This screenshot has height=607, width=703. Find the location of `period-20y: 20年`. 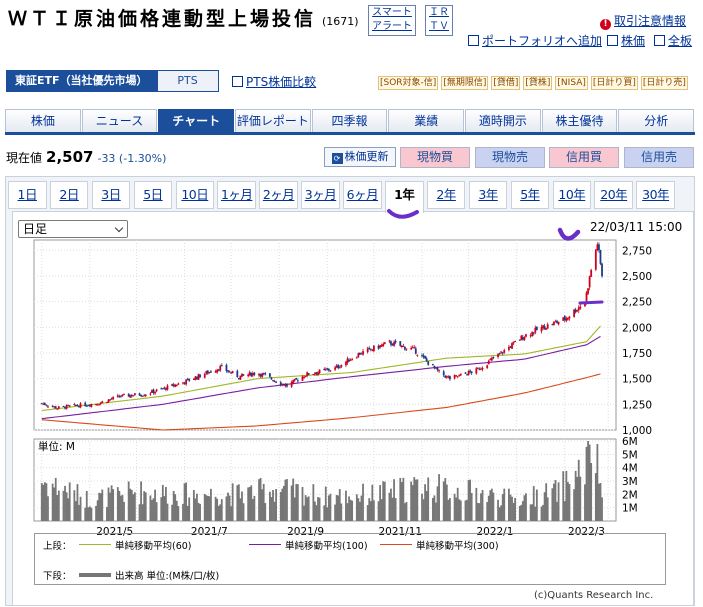

period-20y: 20年 is located at coordinates (613, 195).